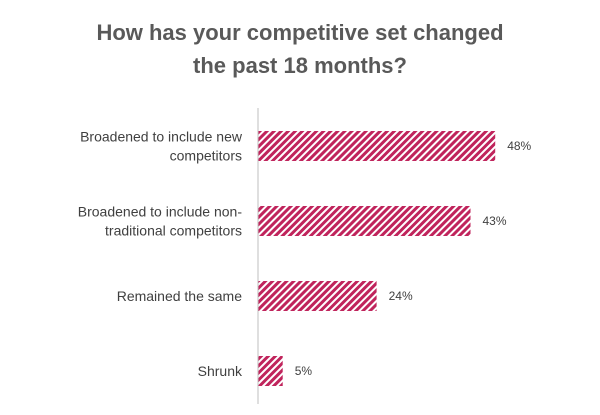 The width and height of the screenshot is (600, 415). What do you see at coordinates (304, 371) in the screenshot?
I see `data-label-4: 5%` at bounding box center [304, 371].